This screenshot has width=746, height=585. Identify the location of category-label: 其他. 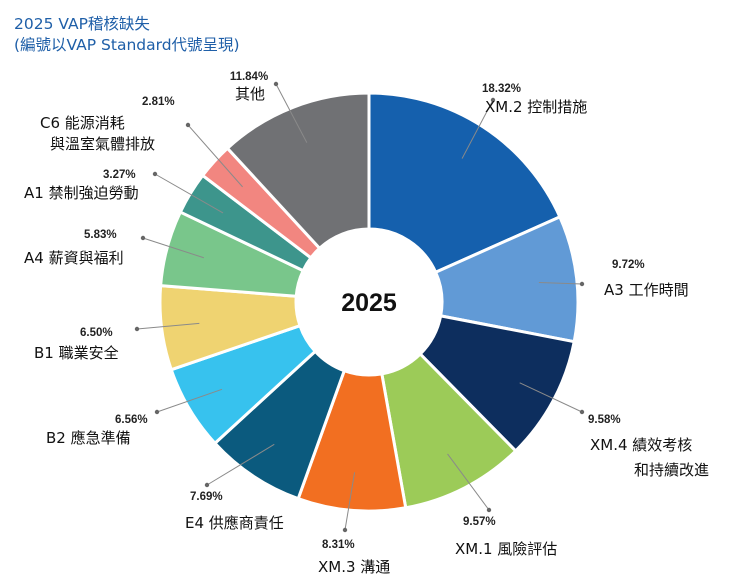
(250, 94).